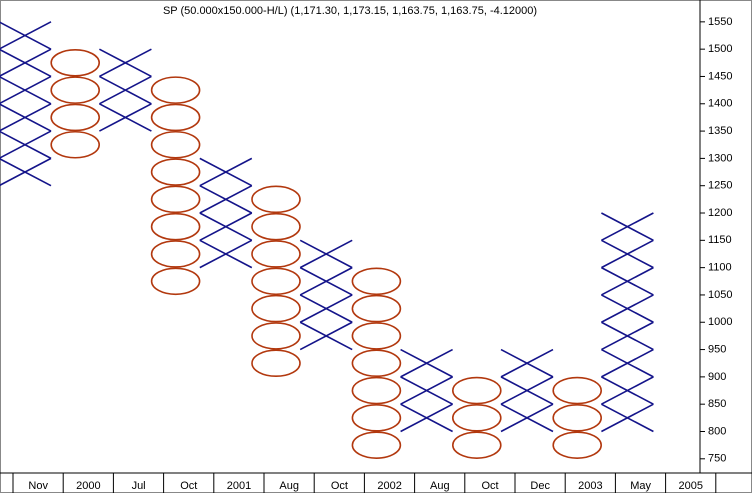 The image size is (752, 493). What do you see at coordinates (720, 22) in the screenshot?
I see `y-tick-label: 1550` at bounding box center [720, 22].